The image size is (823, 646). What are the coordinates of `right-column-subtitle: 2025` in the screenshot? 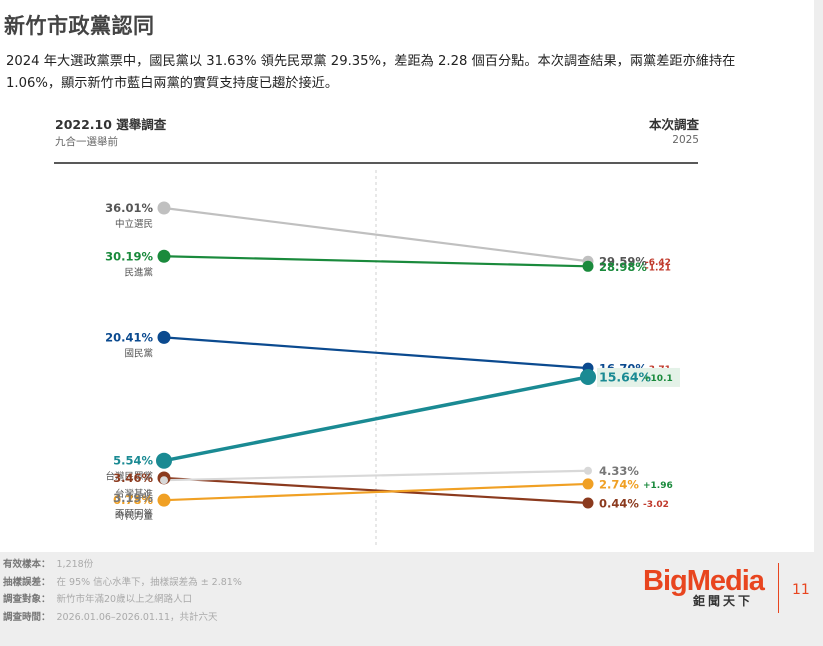 It's located at (685, 140).